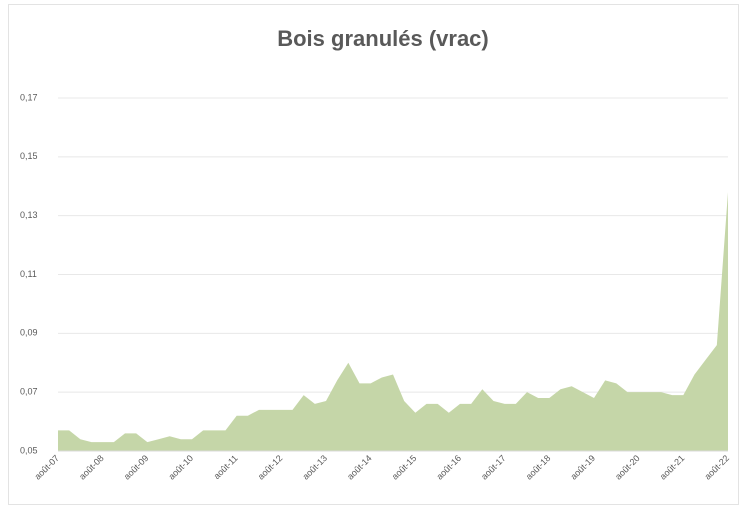 Image resolution: width=740 pixels, height=507 pixels. Describe the element at coordinates (28, 274) in the screenshot. I see `y-tick-label: 0,11` at that location.